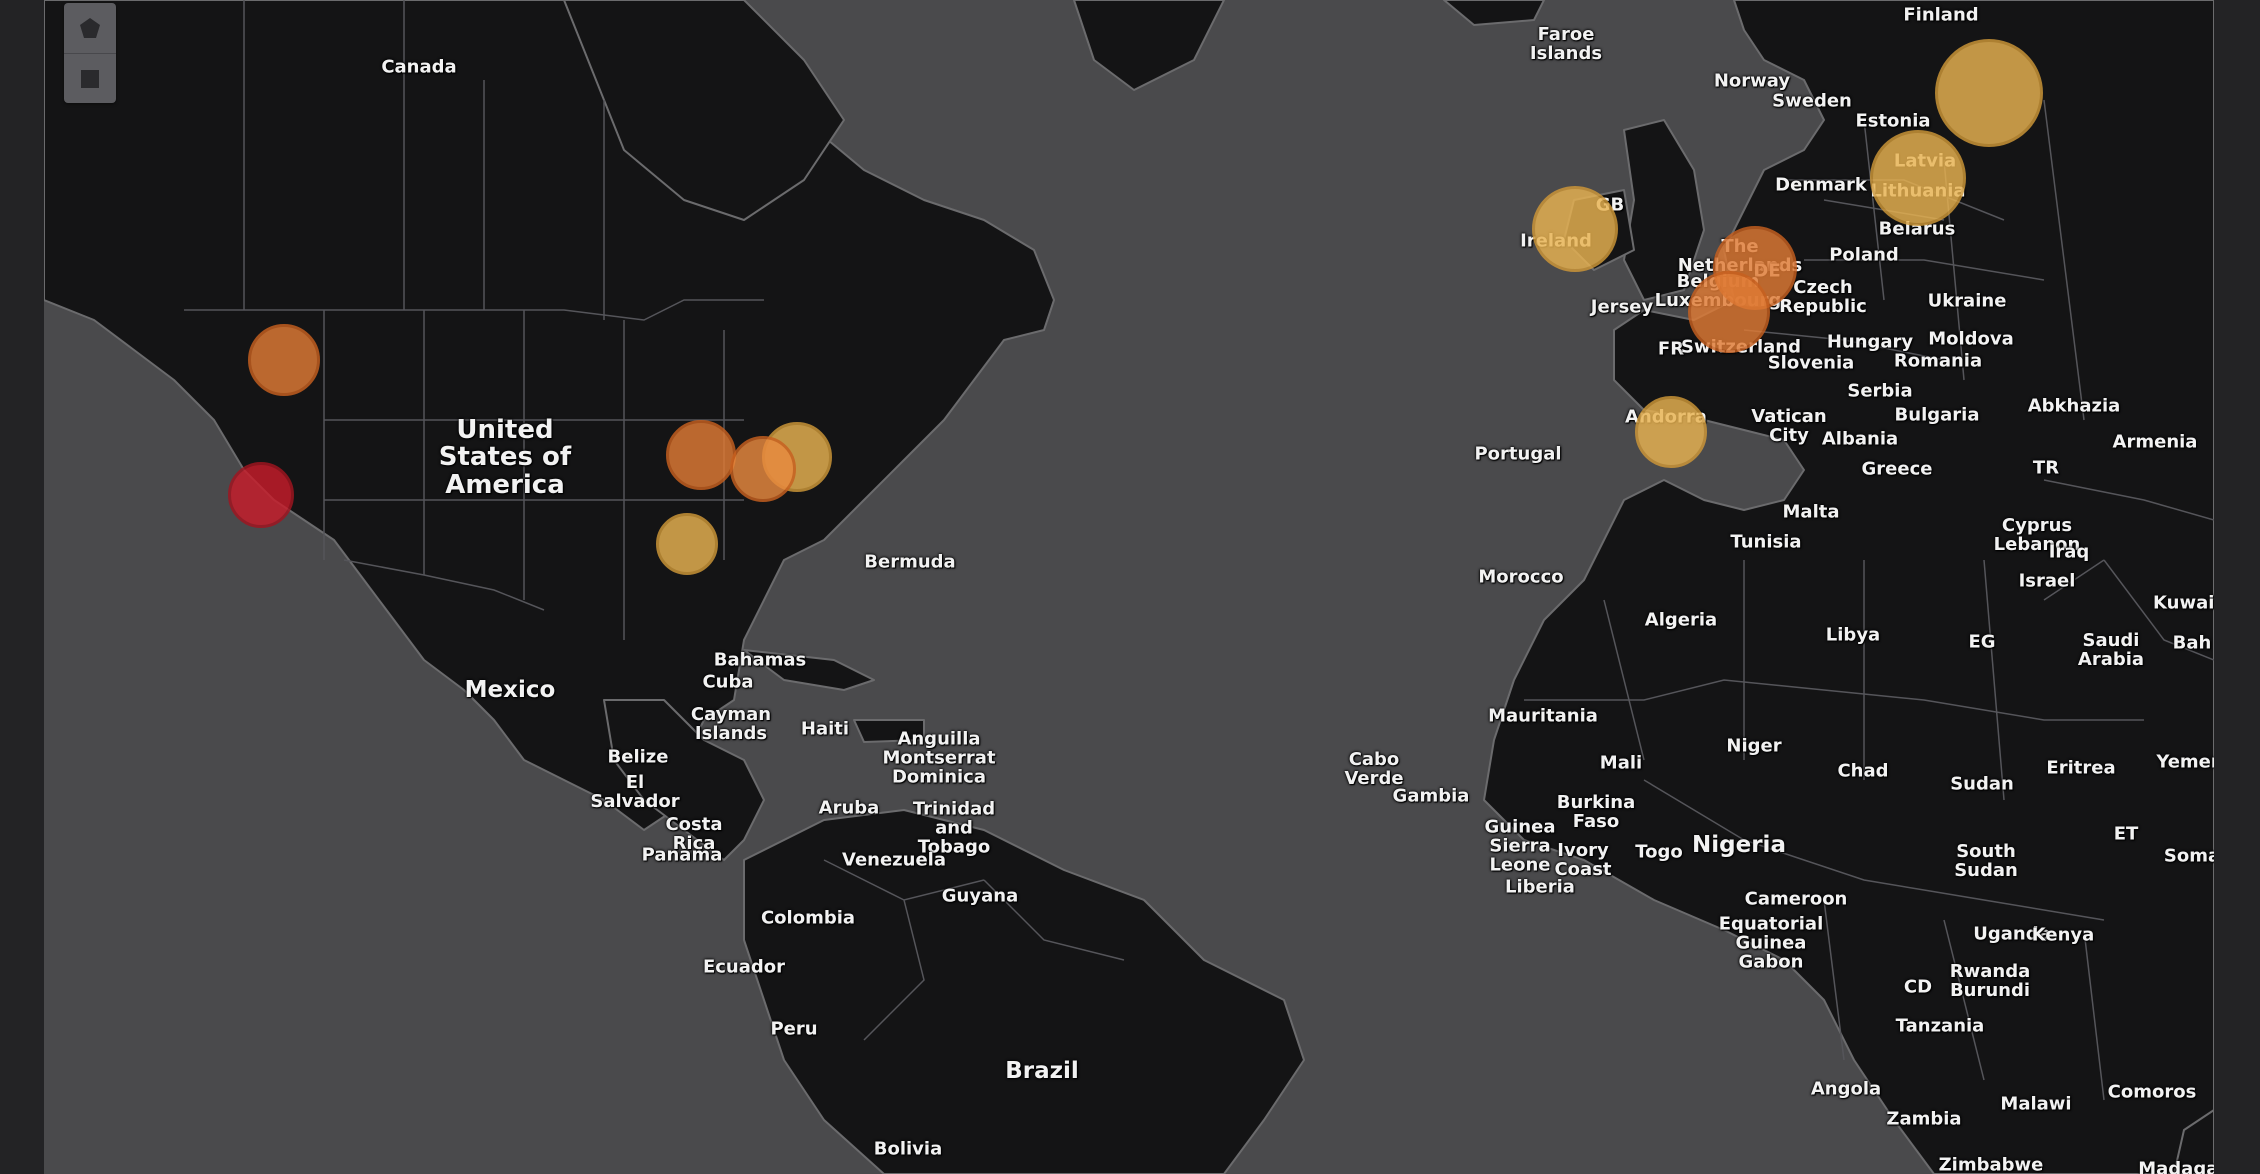 The image size is (2260, 1174). I want to click on us-mexico-border, so click(444, 585).